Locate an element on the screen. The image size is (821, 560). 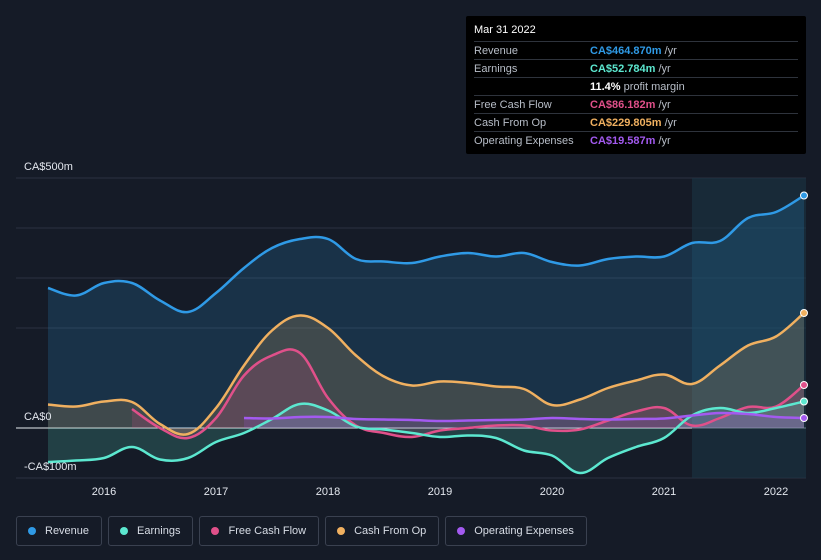
y-label-top: CA$500m is located at coordinates (48, 167).